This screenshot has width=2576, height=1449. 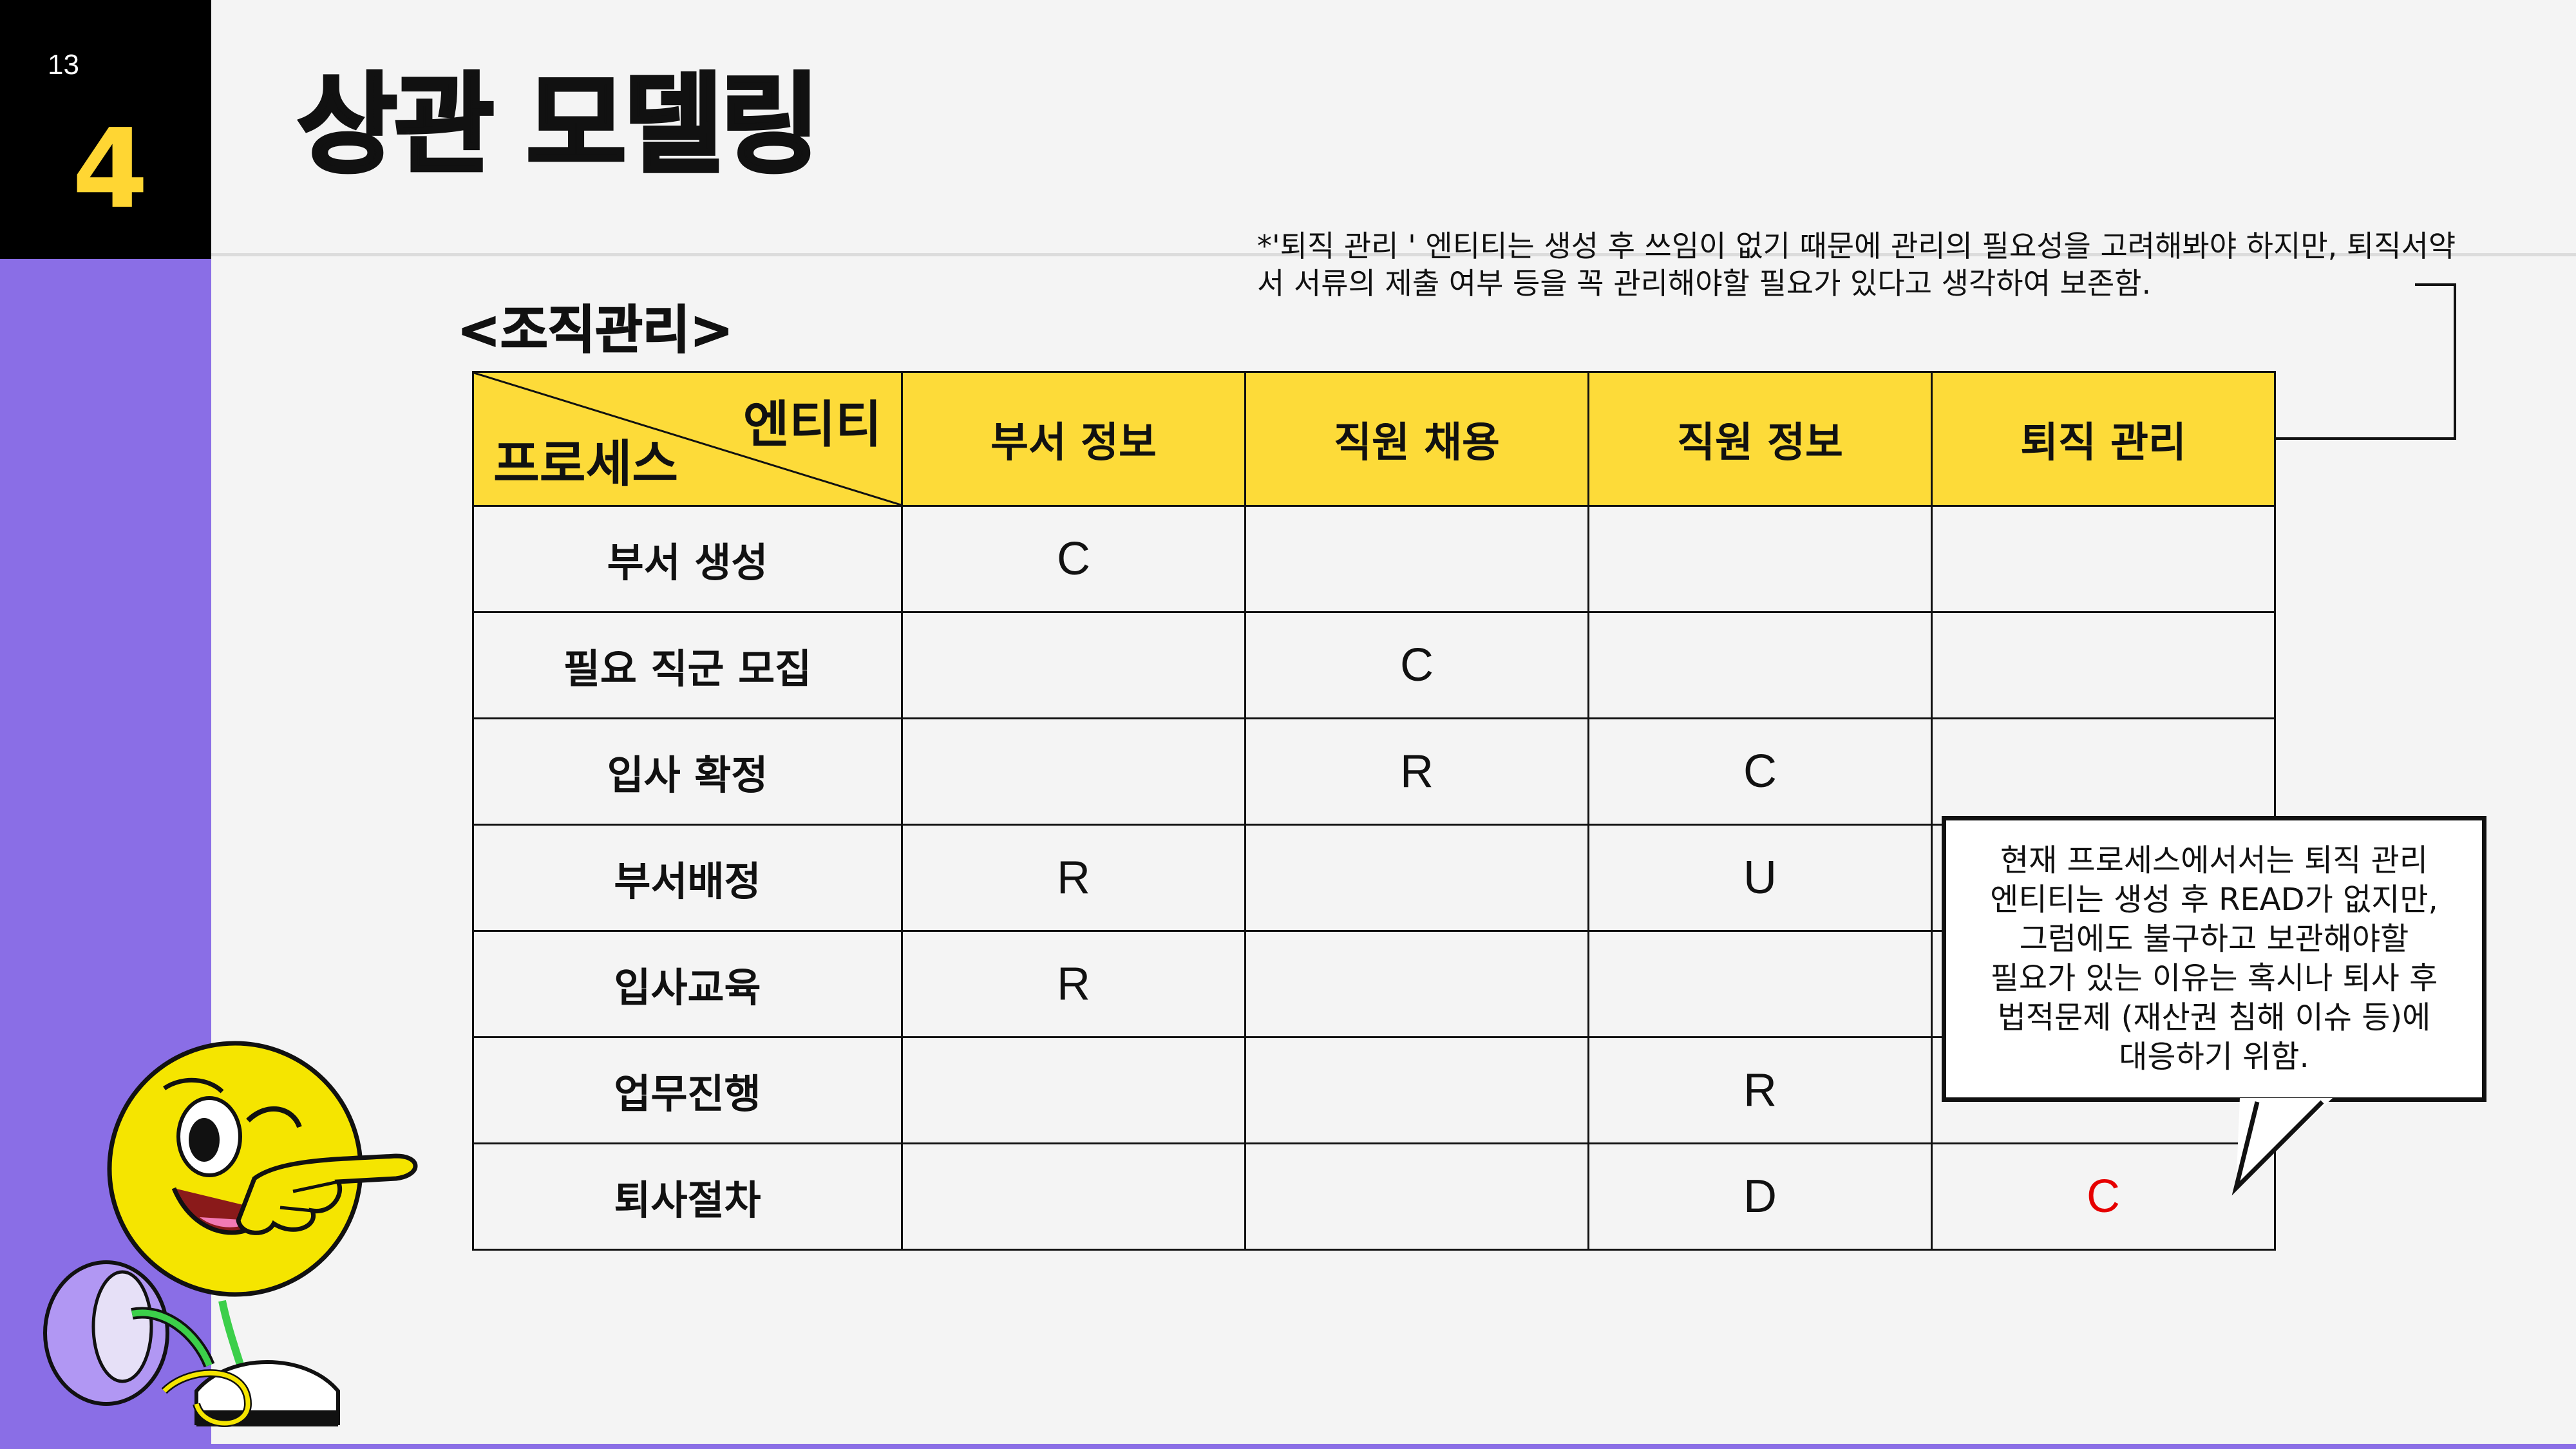 I want to click on process-label: 부서배정, so click(x=687, y=878).